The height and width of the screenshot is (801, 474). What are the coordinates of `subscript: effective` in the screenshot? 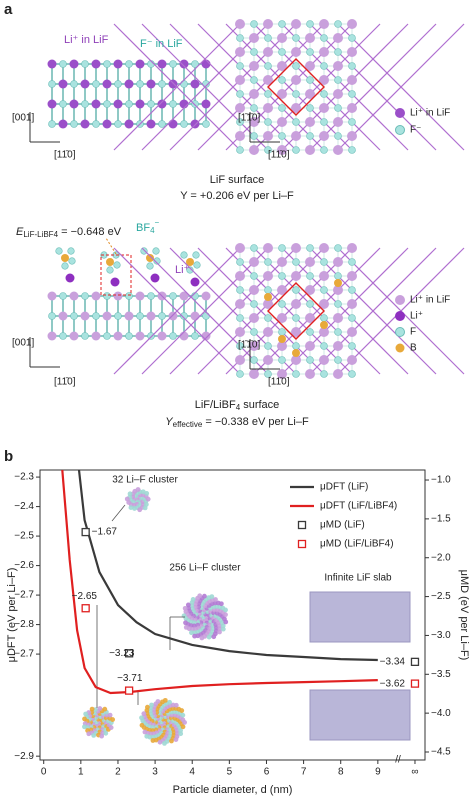 It's located at (188, 424).